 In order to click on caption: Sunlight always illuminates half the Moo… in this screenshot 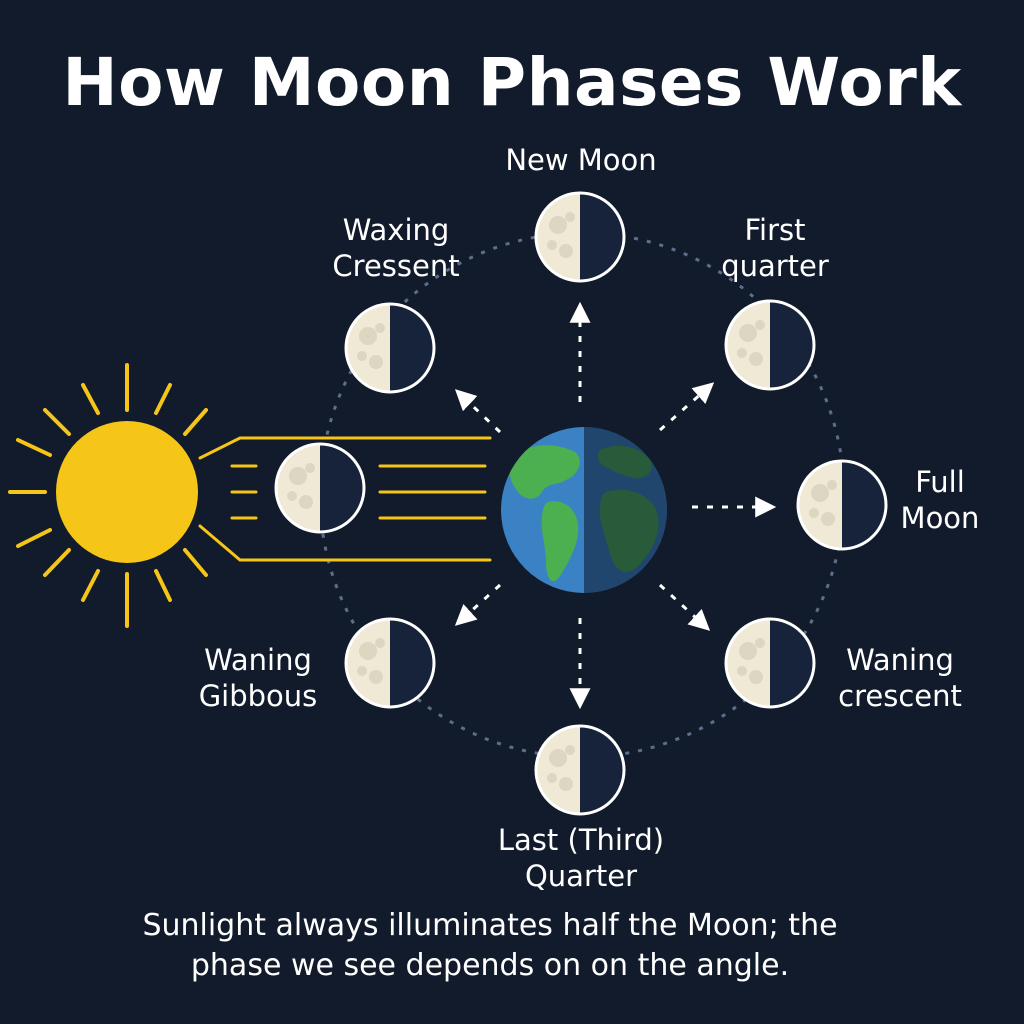, I will do `click(490, 945)`.